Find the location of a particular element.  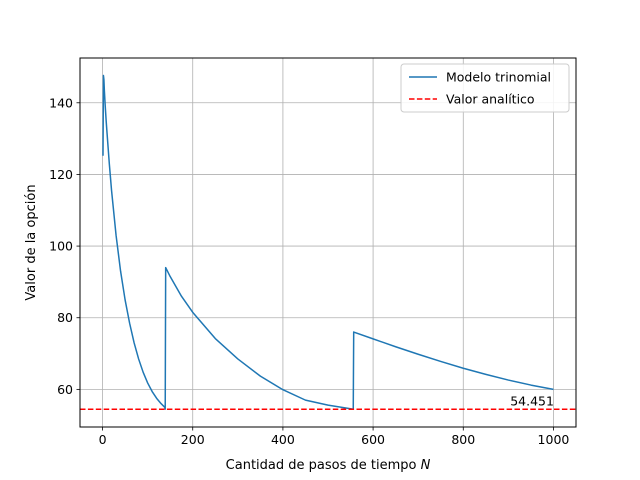

x-tick-label: 200 is located at coordinates (193, 439).